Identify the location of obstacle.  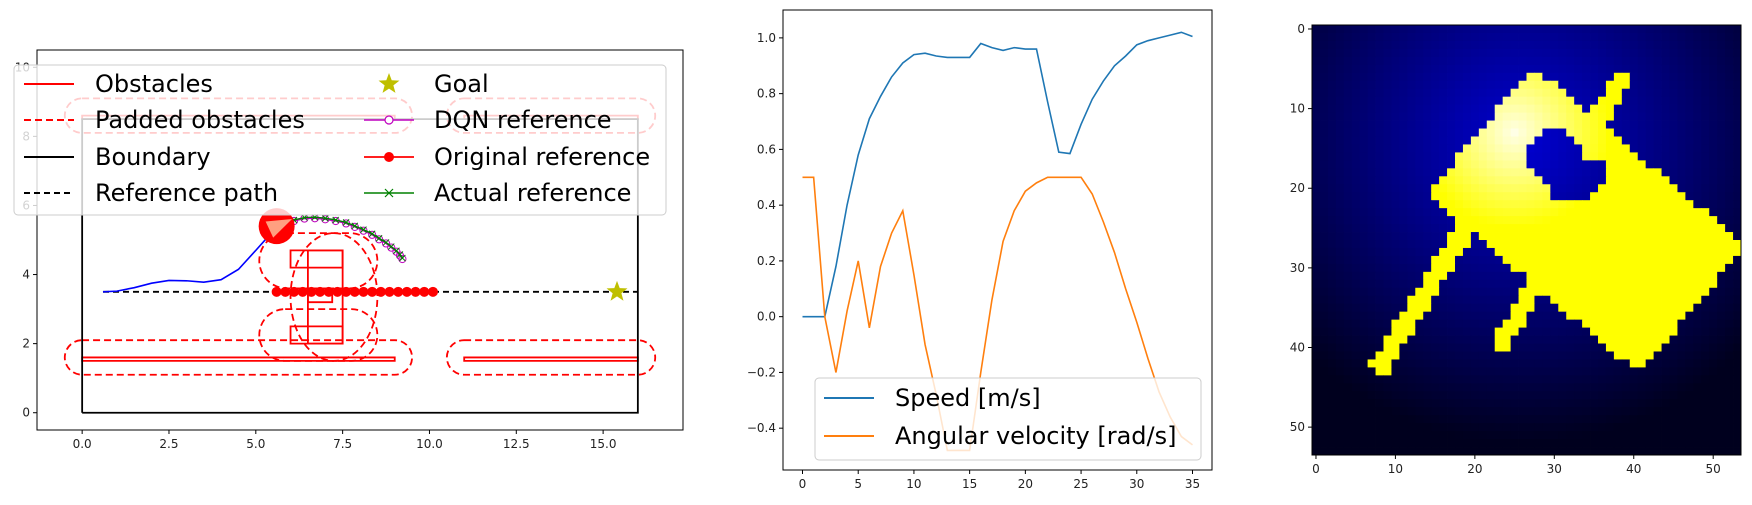
(325, 297).